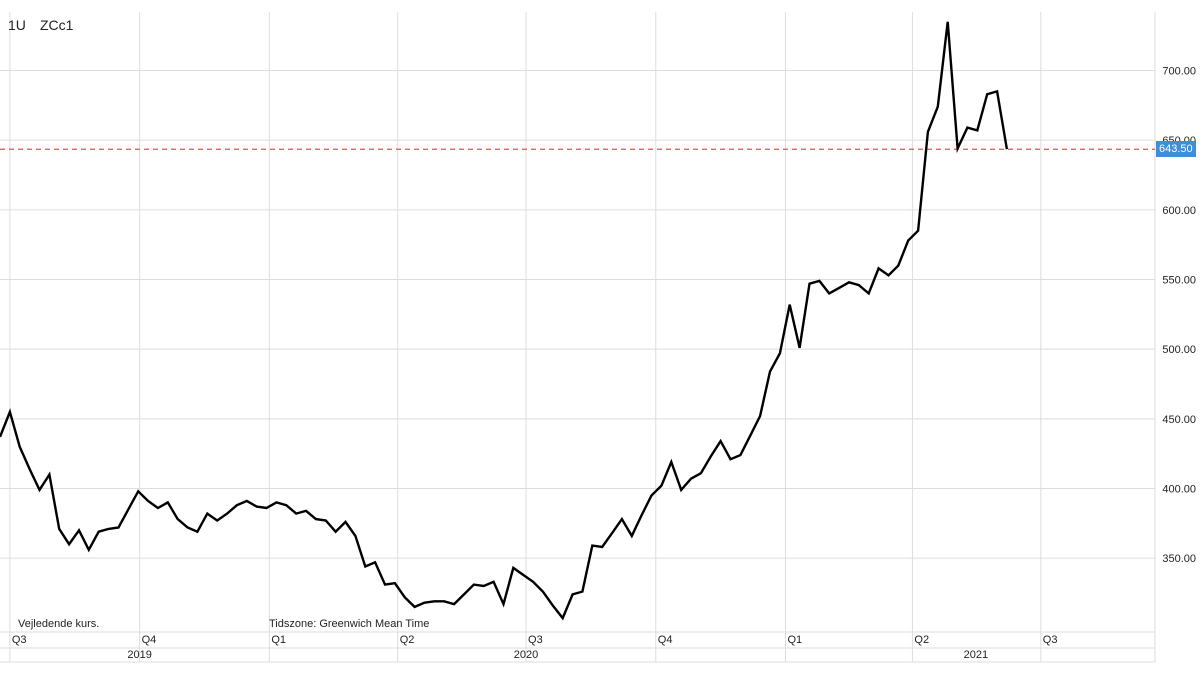 The image size is (1200, 675). Describe the element at coordinates (1179, 211) in the screenshot. I see `y-tick-label: 600.00` at that location.